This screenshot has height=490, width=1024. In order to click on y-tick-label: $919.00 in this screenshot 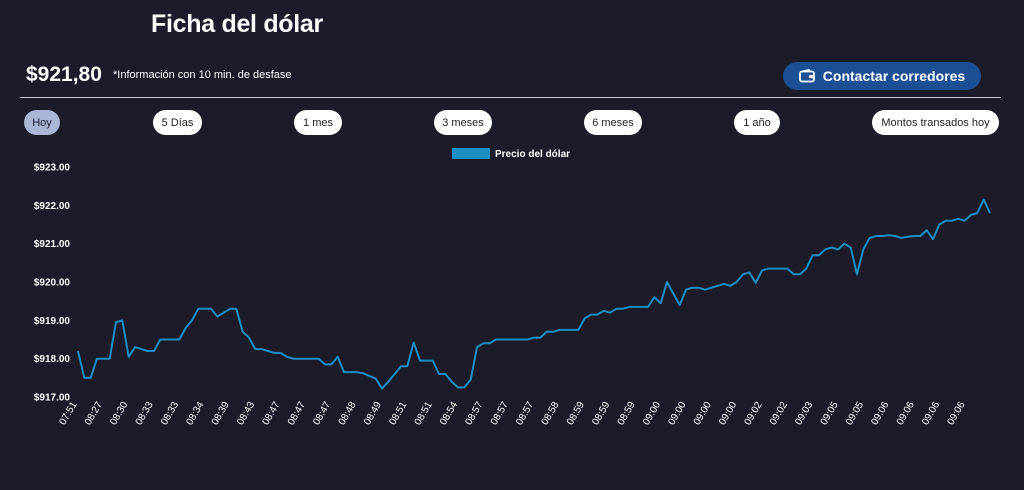, I will do `click(52, 321)`.